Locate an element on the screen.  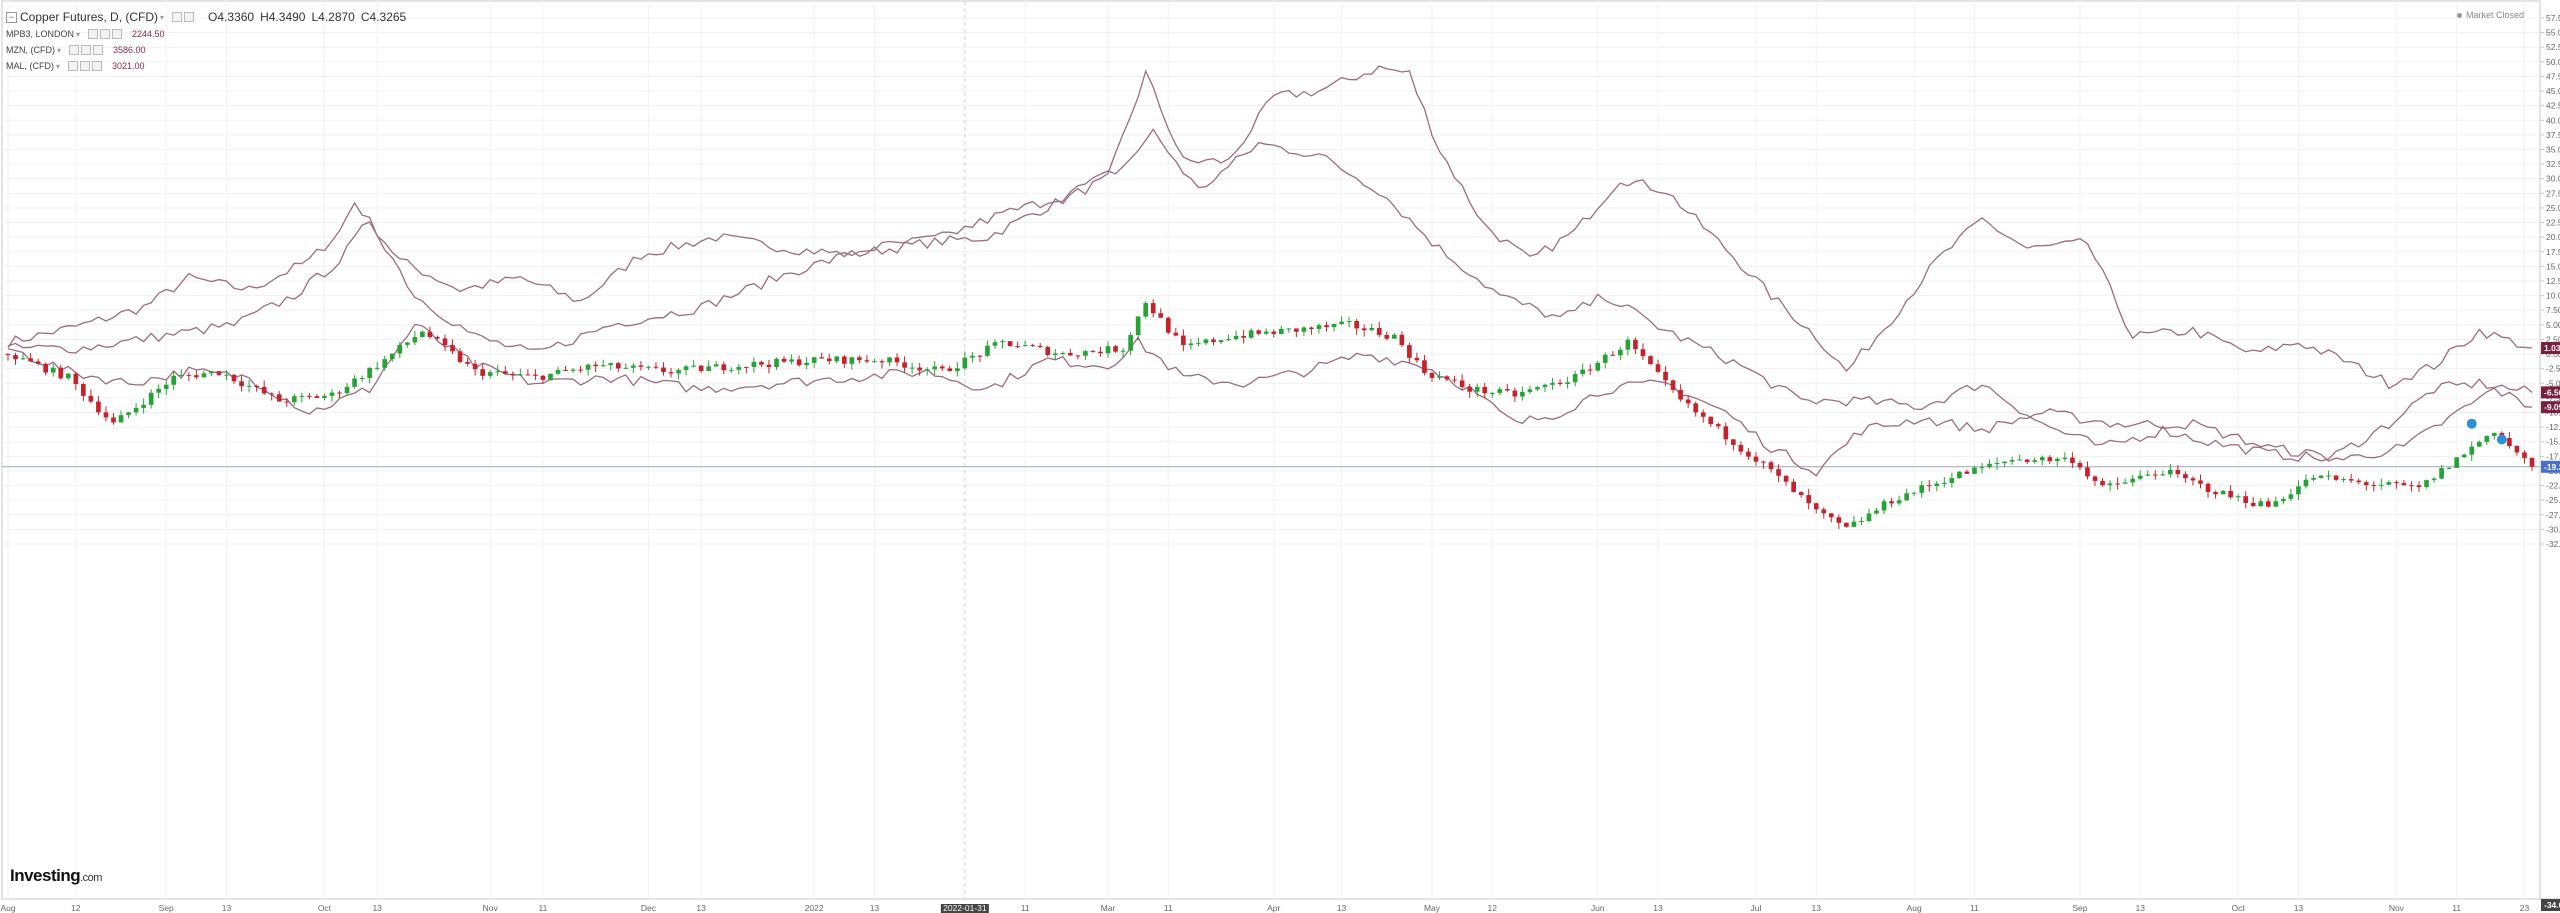
compare-symbol-label: MPB3, LONDON is located at coordinates (40, 34).